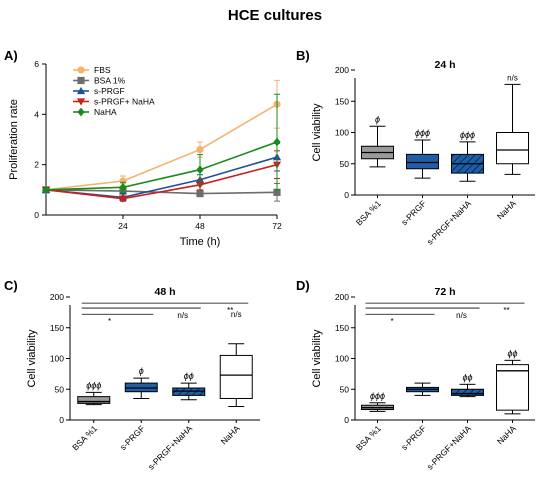 This screenshot has width=550, height=483. Describe the element at coordinates (36, 165) in the screenshot. I see `y-tick-label: 2` at that location.